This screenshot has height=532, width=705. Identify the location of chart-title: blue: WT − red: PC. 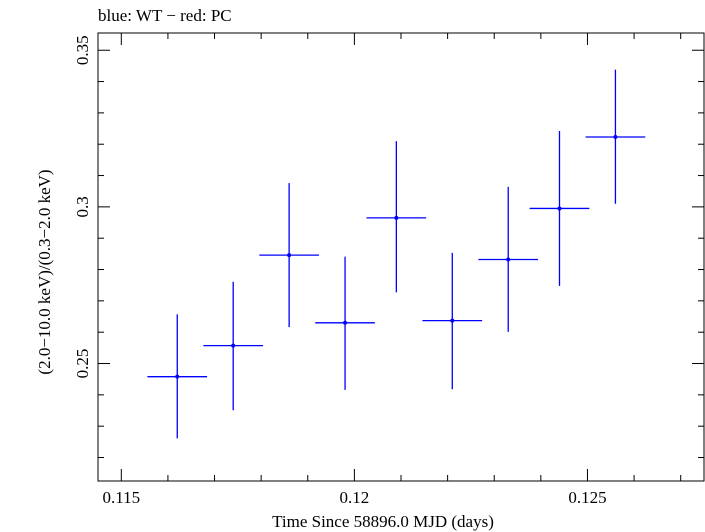
(165, 15).